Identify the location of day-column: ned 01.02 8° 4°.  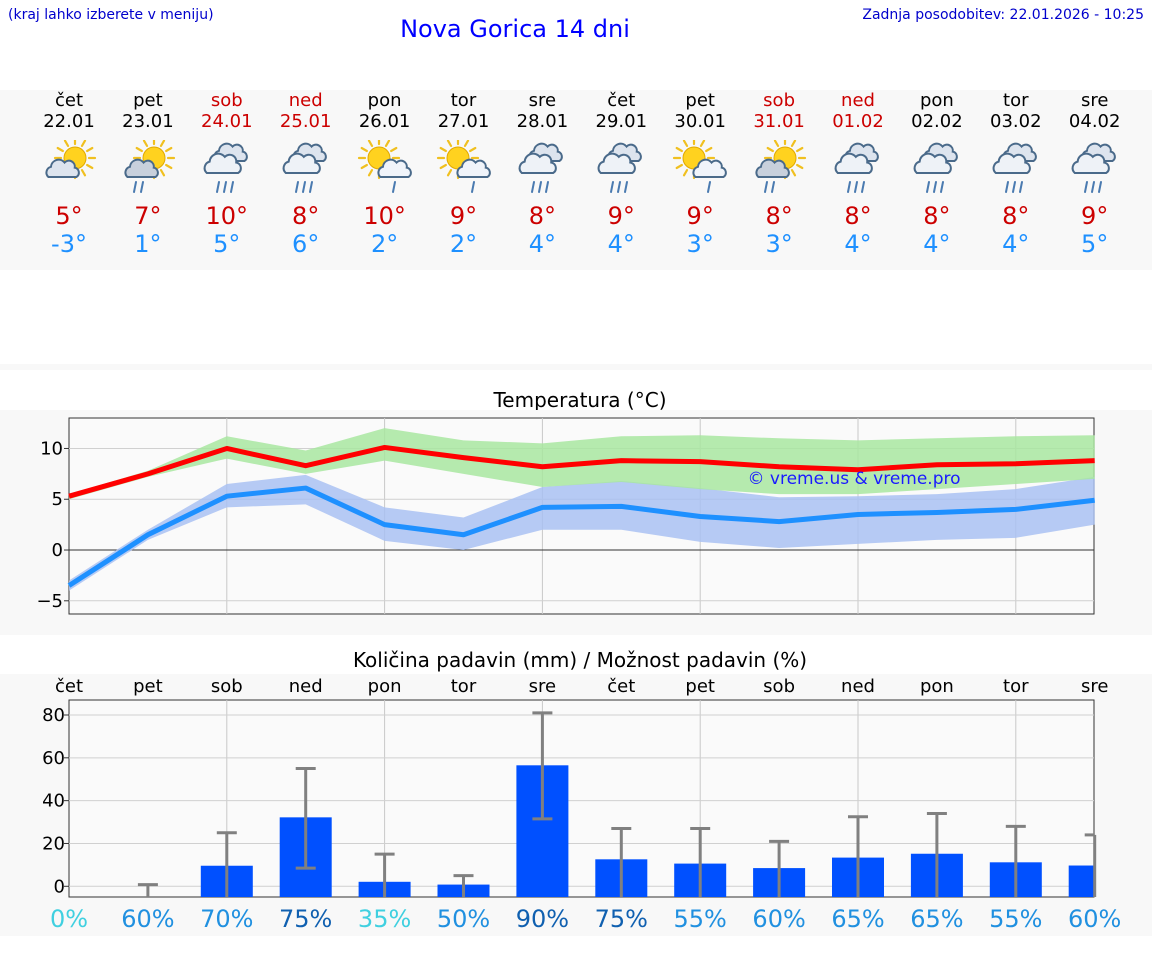
(858, 174).